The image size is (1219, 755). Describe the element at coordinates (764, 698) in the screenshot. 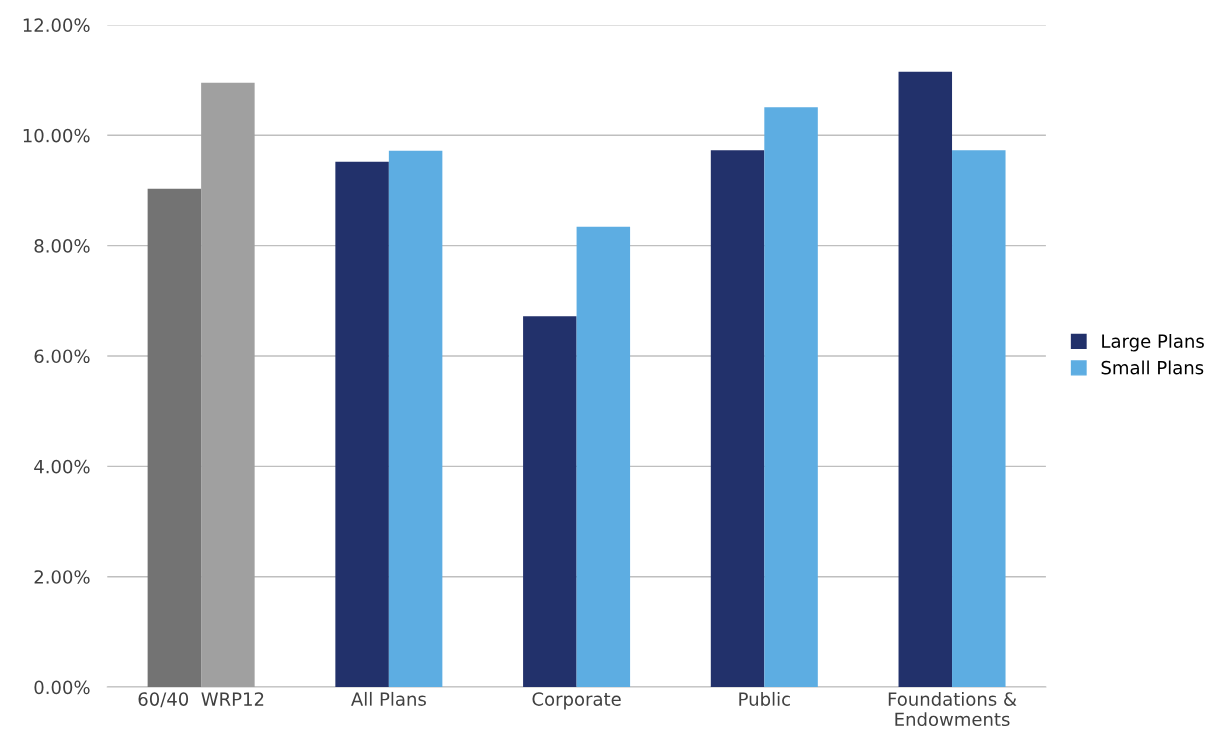

I see `x-tick-label: Public` at that location.